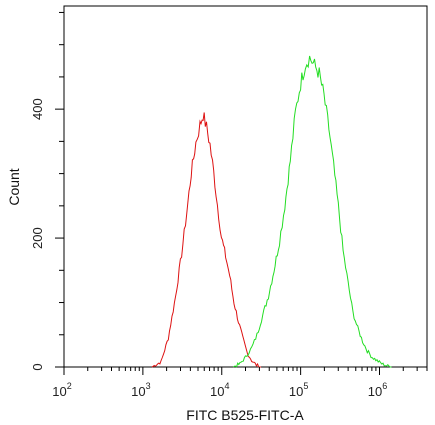  What do you see at coordinates (245, 415) in the screenshot?
I see `x-axis-label: FITC B525-FITC-A` at bounding box center [245, 415].